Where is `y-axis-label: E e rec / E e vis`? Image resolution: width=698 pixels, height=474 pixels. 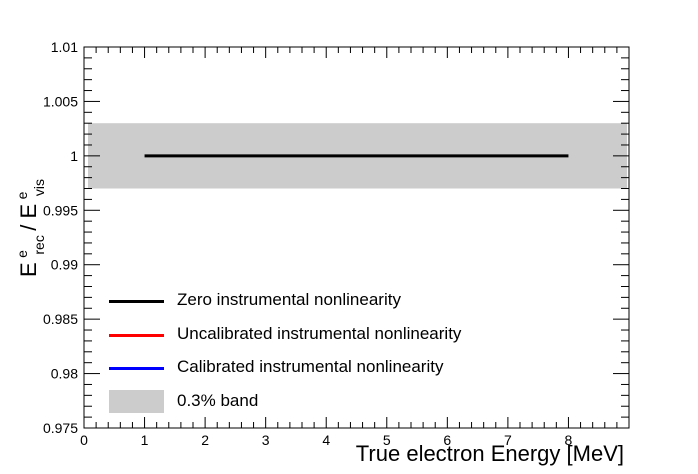 y-axis-label: E e rec / E e vis is located at coordinates (31, 228).